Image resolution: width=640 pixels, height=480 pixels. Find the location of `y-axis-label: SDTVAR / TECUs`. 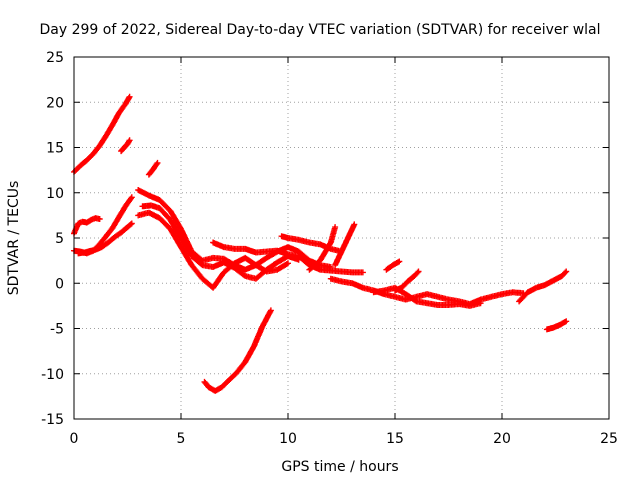

y-axis-label: SDTVAR / TECUs is located at coordinates (14, 238).